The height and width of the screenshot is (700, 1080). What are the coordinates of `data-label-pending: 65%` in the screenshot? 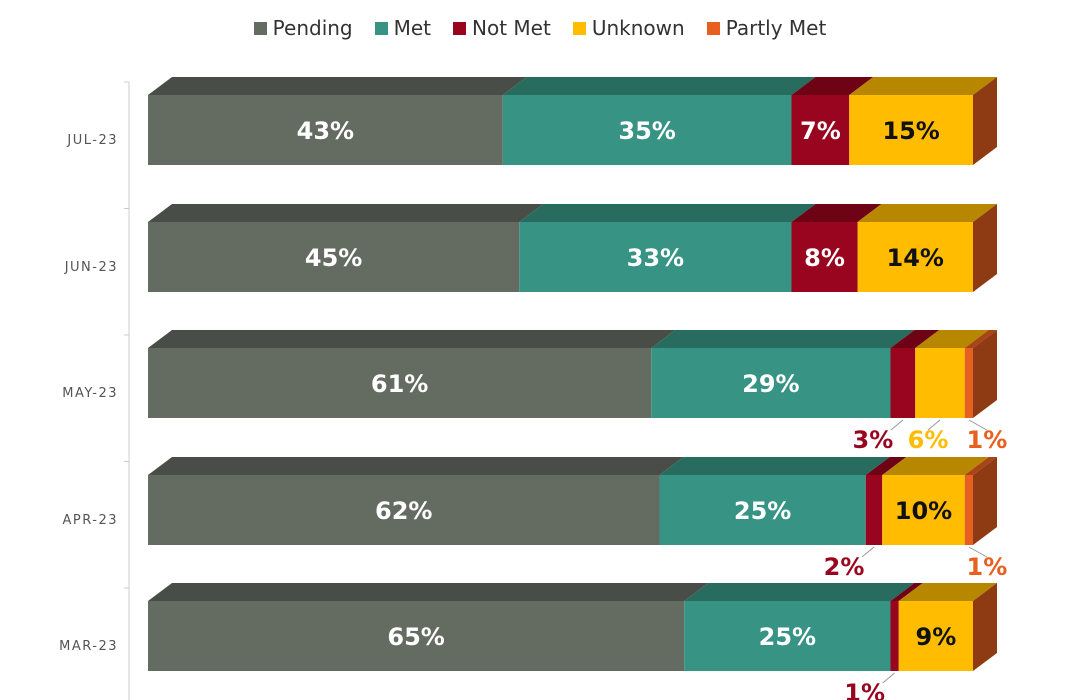 It's located at (415, 637).